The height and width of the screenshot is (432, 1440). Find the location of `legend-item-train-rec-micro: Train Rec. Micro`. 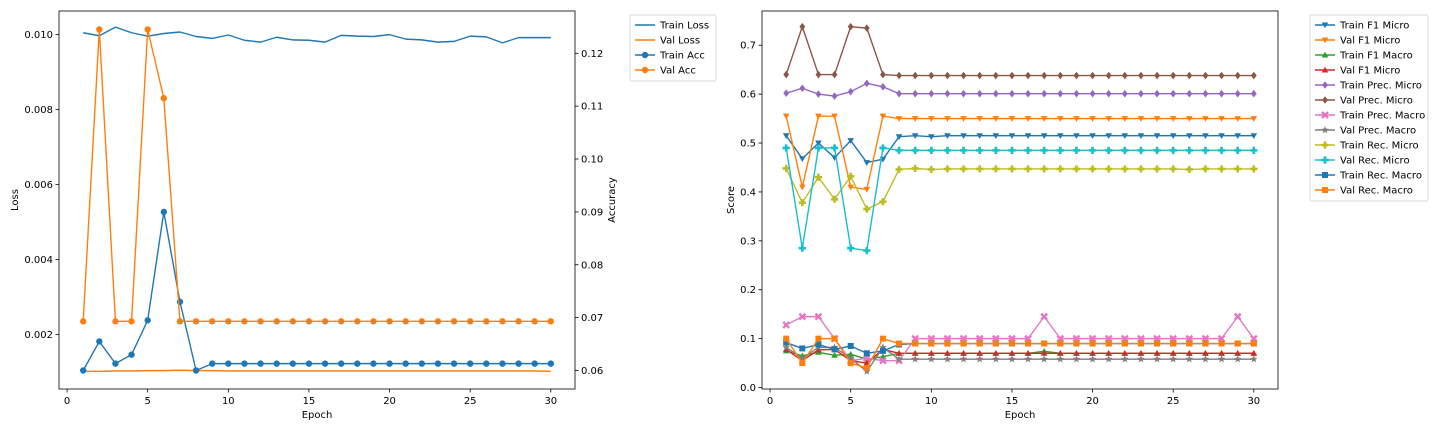

legend-item-train-rec-micro: Train Rec. Micro is located at coordinates (1367, 146).